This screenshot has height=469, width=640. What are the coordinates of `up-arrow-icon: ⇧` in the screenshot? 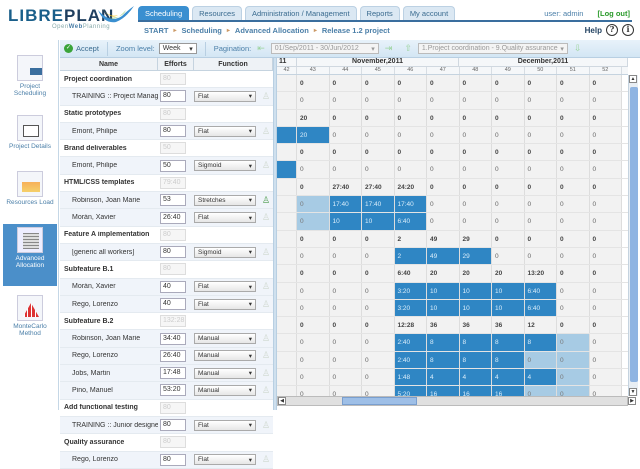 It's located at (408, 48).